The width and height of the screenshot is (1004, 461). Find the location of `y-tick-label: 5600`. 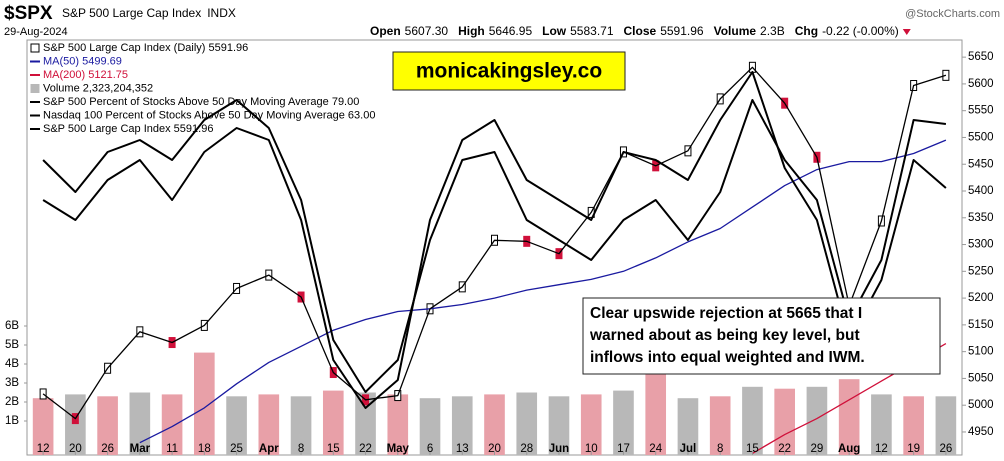

y-tick-label: 5600 is located at coordinates (981, 84).